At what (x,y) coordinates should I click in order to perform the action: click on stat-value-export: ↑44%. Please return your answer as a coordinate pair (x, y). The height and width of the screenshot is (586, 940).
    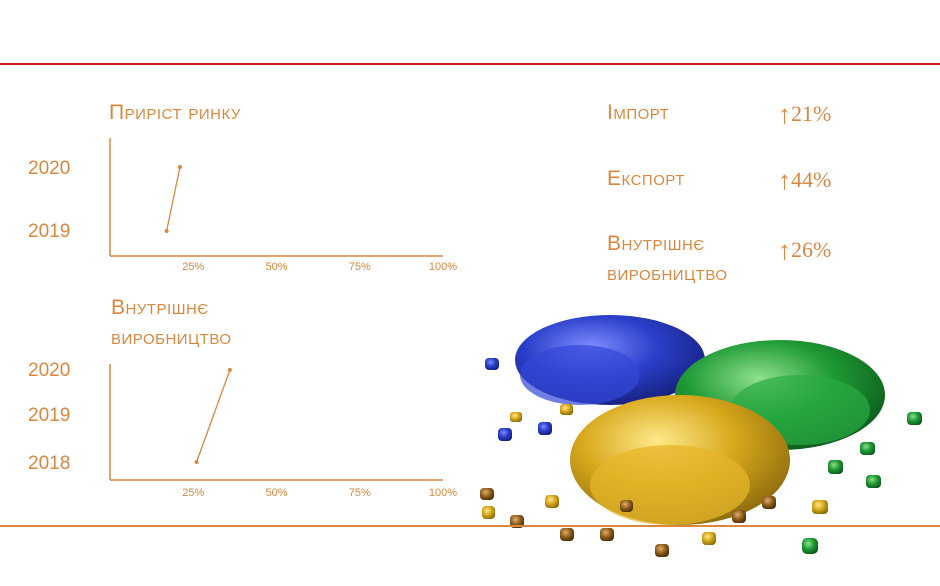
    Looking at the image, I should click on (804, 181).